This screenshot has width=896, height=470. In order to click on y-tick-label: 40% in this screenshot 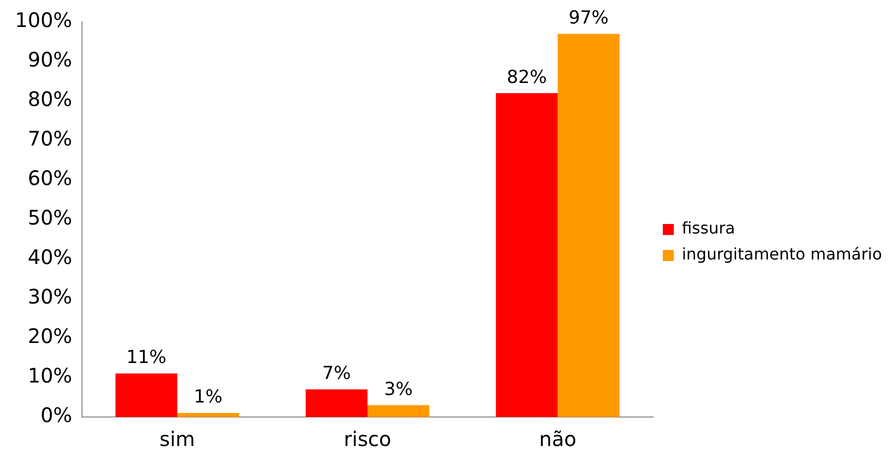, I will do `click(50, 257)`.